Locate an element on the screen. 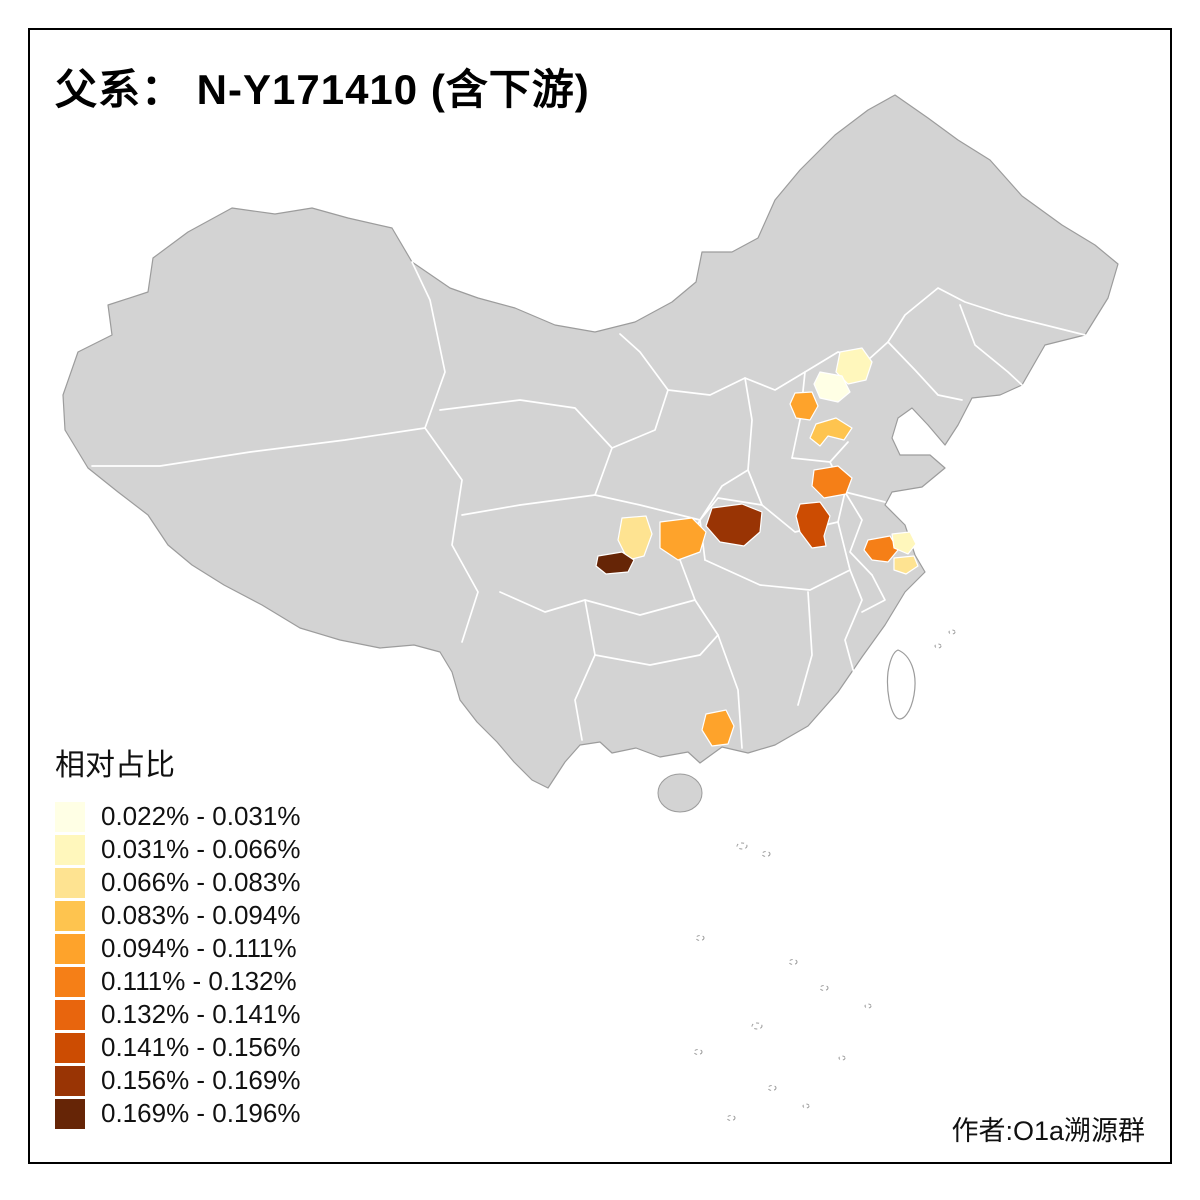  choropleth-region-southern-jiangsu is located at coordinates (881, 549).